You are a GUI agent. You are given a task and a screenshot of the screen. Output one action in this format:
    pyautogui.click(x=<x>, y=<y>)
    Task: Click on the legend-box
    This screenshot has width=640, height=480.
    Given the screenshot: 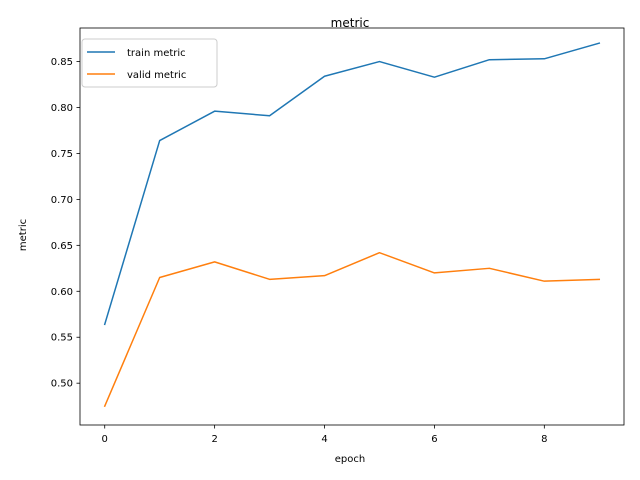 What is the action you would take?
    pyautogui.click(x=149, y=63)
    